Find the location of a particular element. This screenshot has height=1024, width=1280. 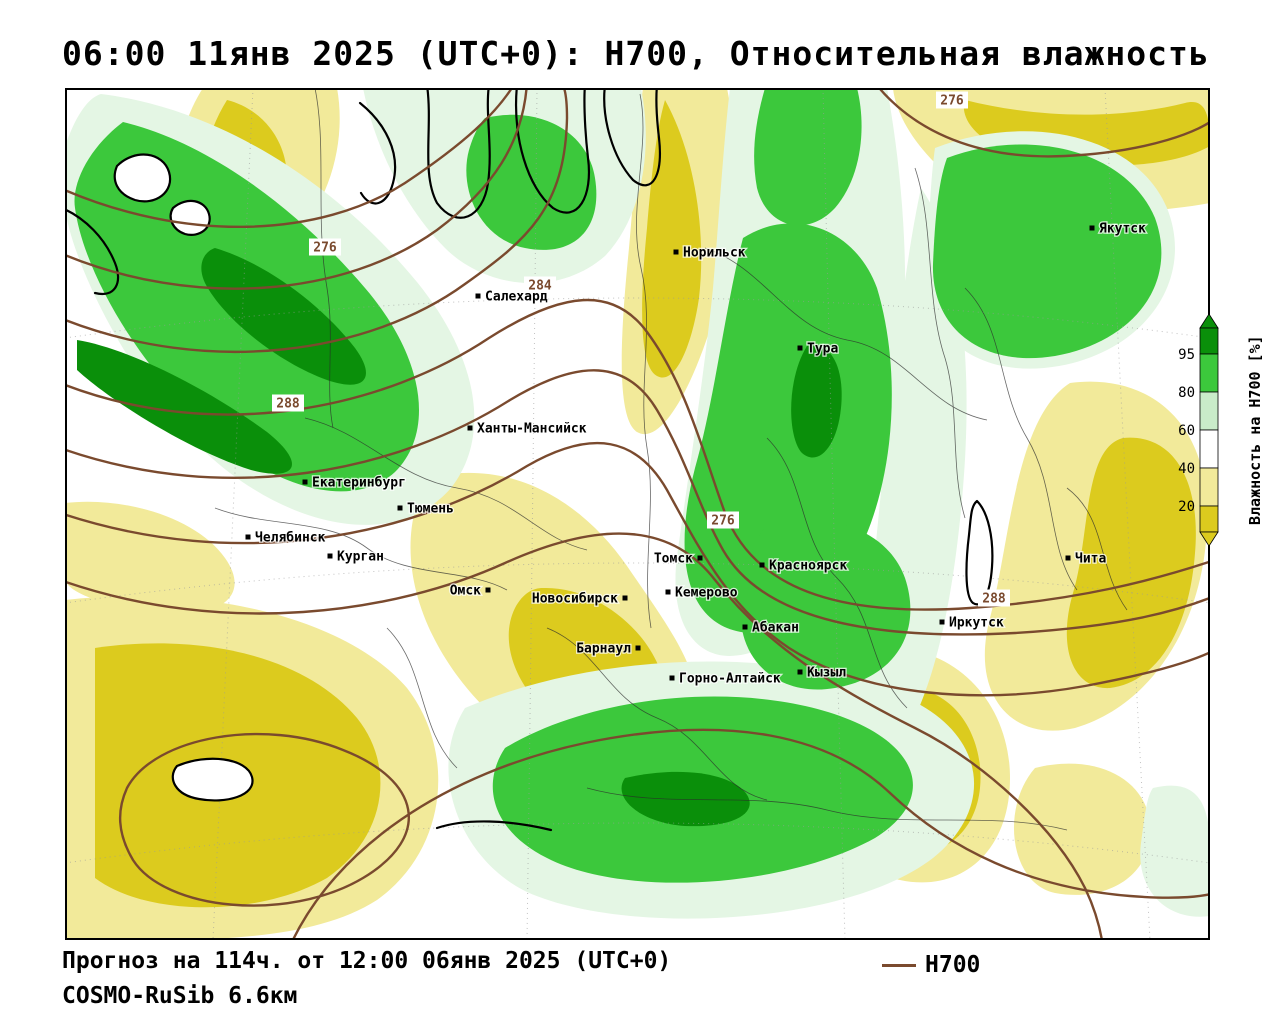

h700-legend: H700 is located at coordinates (931, 965).